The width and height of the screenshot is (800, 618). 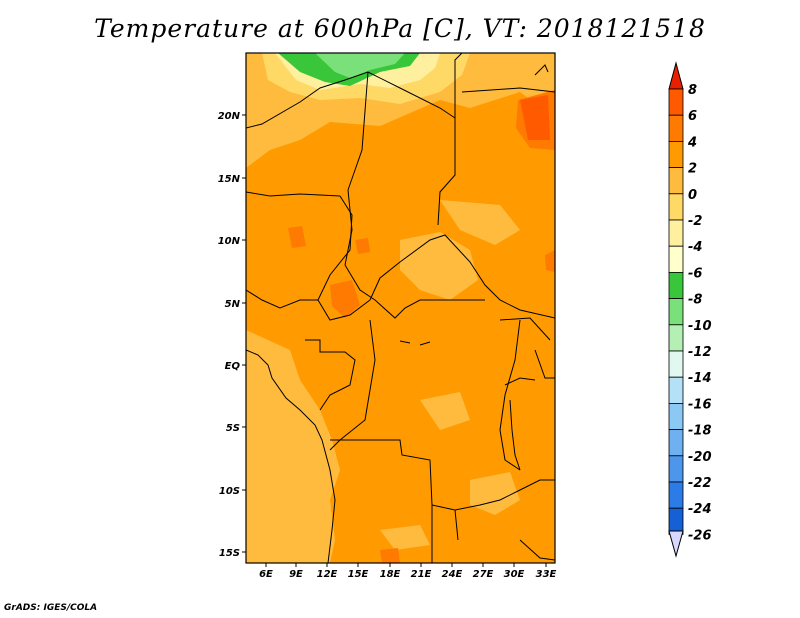 What do you see at coordinates (229, 553) in the screenshot?
I see `lat-label: 15S` at bounding box center [229, 553].